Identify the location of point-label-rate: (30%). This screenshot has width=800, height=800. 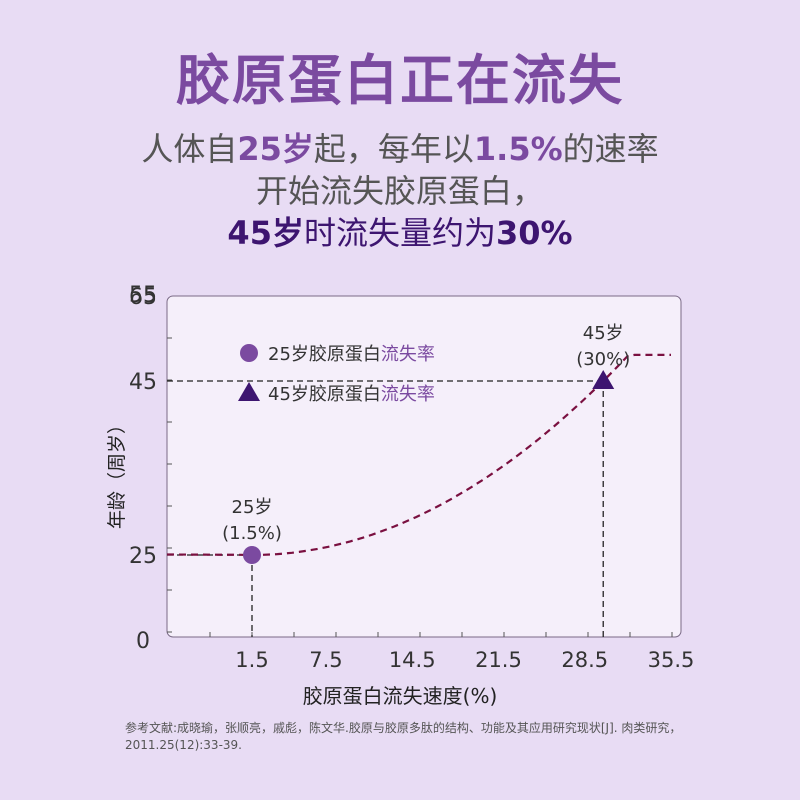
(603, 359).